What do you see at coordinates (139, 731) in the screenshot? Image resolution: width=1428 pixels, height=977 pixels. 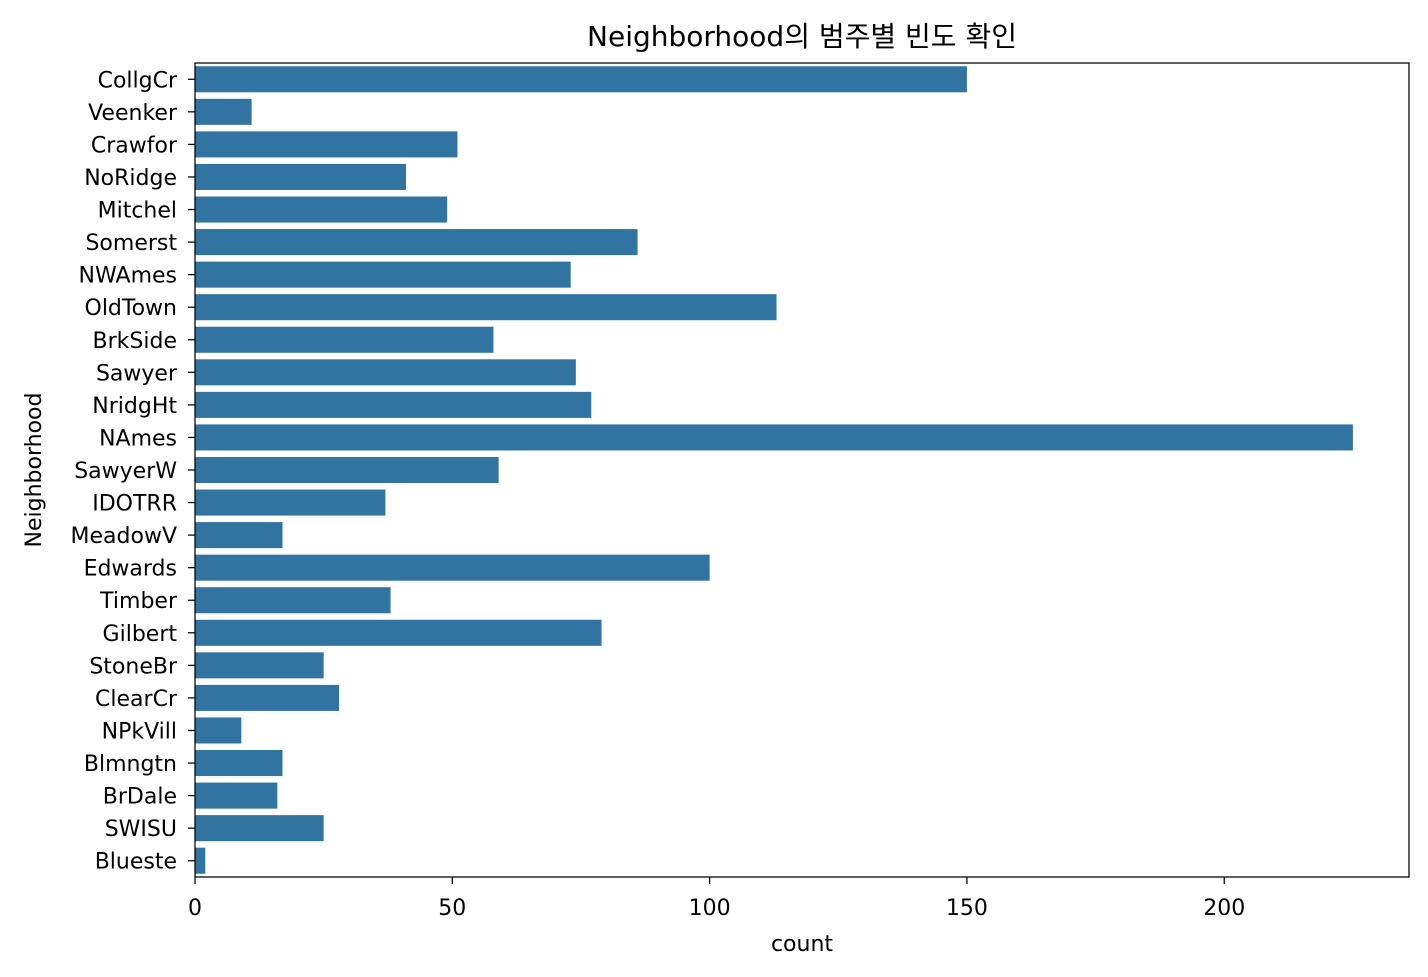 I see `y-tick-label: NPkVill` at bounding box center [139, 731].